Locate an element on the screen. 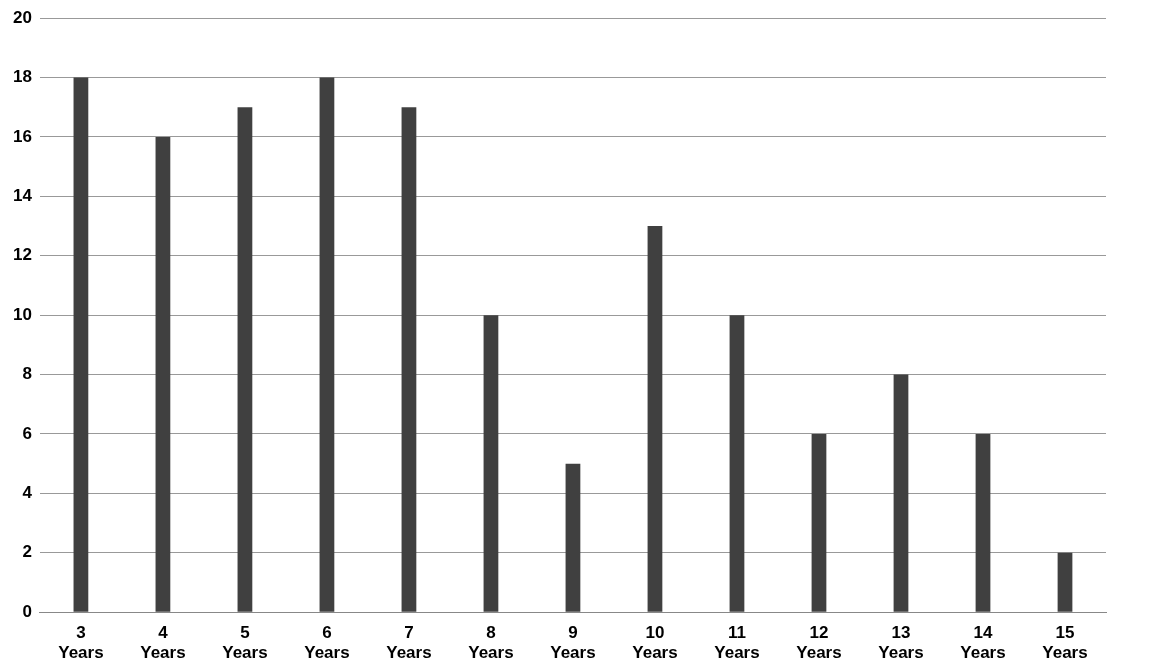 This screenshot has width=1161, height=672. x-tick-label: 11 Years is located at coordinates (737, 643).